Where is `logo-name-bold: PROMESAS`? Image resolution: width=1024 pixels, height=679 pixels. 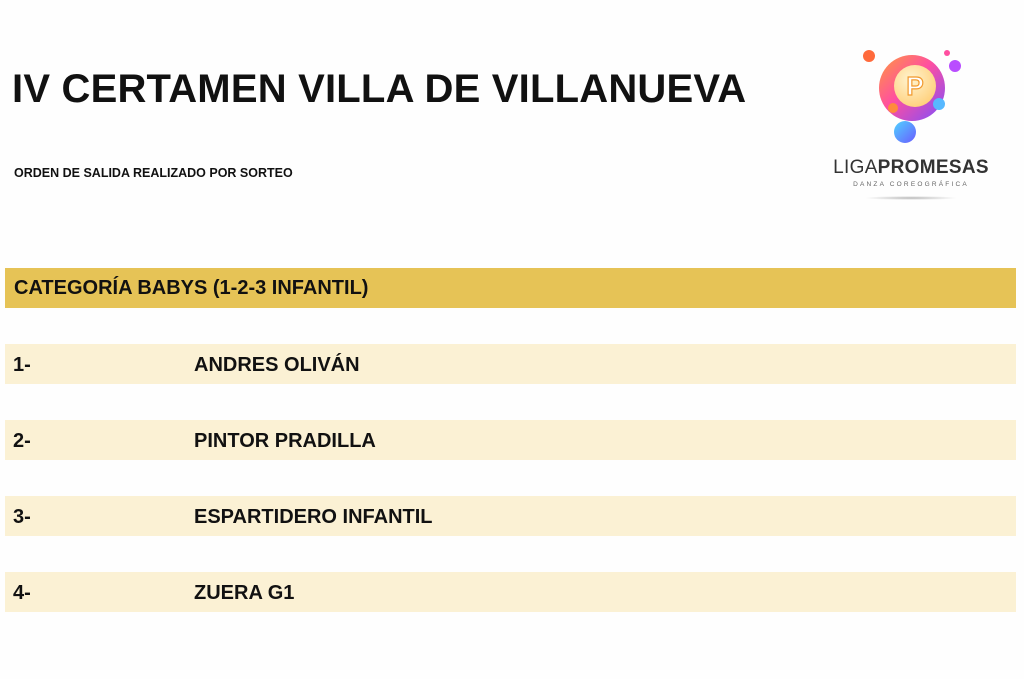 logo-name-bold: PROMESAS is located at coordinates (933, 167).